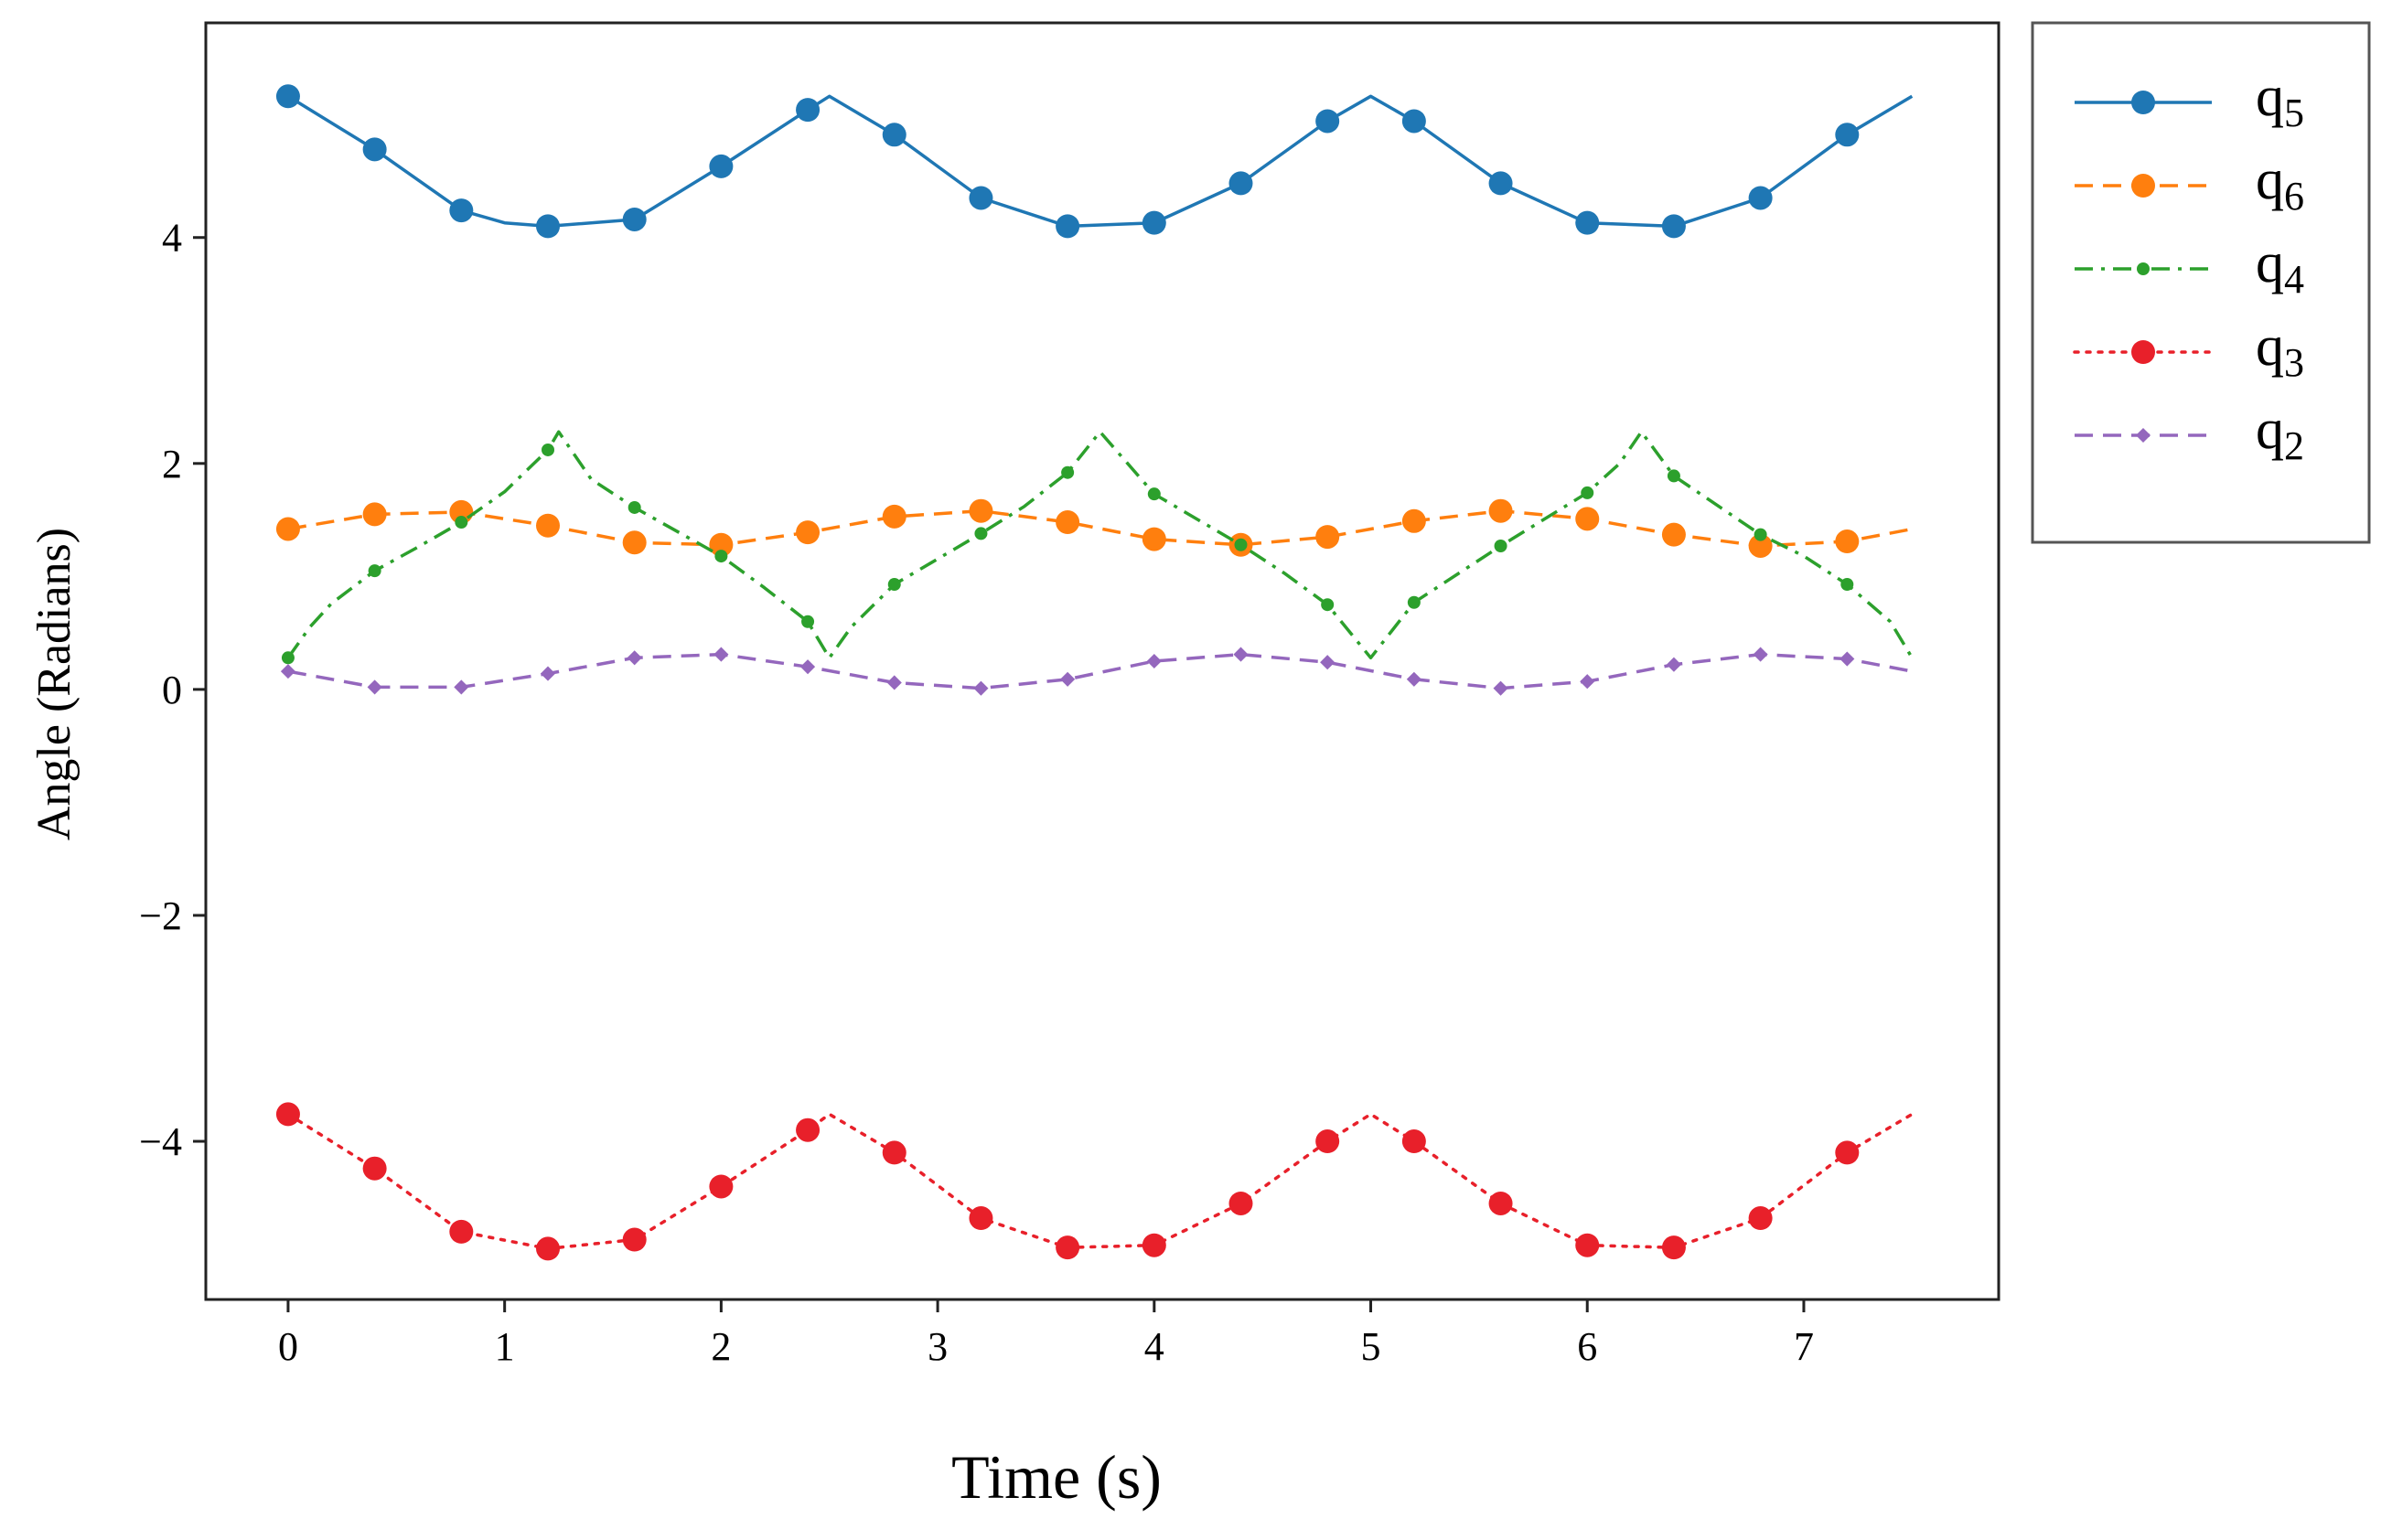 The width and height of the screenshot is (2392, 1540). Describe the element at coordinates (1100, 528) in the screenshot. I see `series-line-q6` at that location.